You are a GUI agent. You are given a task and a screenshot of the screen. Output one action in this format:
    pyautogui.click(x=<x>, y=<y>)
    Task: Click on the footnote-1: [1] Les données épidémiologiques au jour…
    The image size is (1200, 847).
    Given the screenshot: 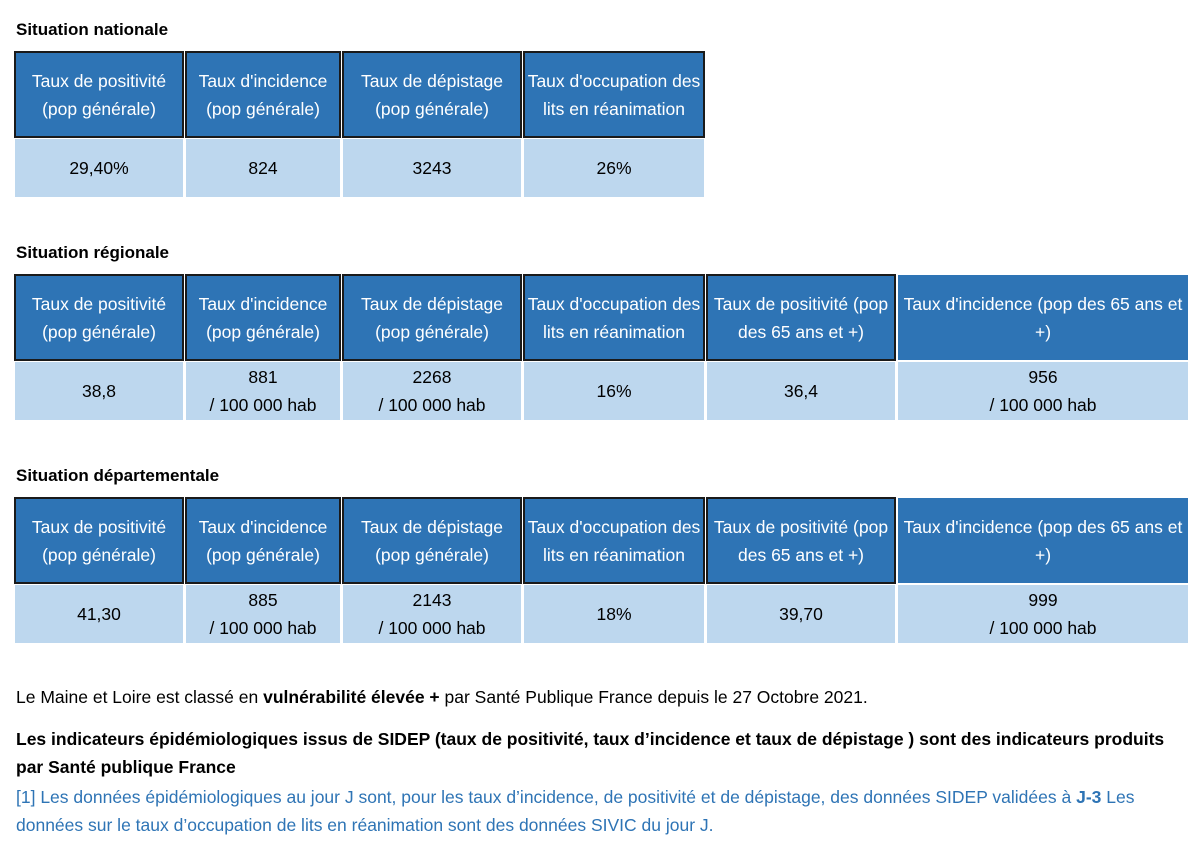 What is the action you would take?
    pyautogui.click(x=575, y=811)
    